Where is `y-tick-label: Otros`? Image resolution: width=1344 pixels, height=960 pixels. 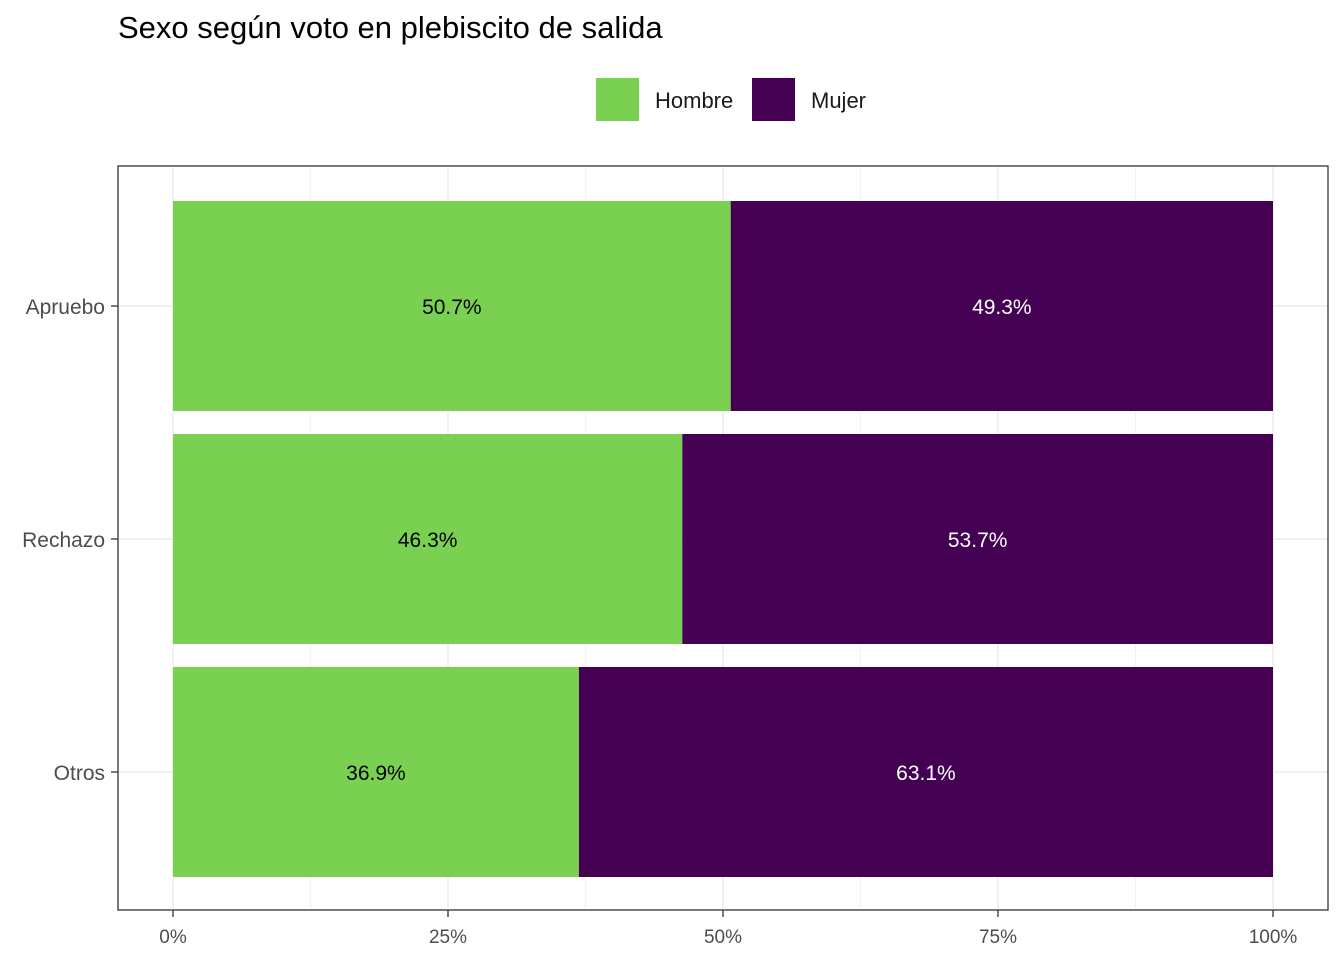
y-tick-label: Otros is located at coordinates (79, 773).